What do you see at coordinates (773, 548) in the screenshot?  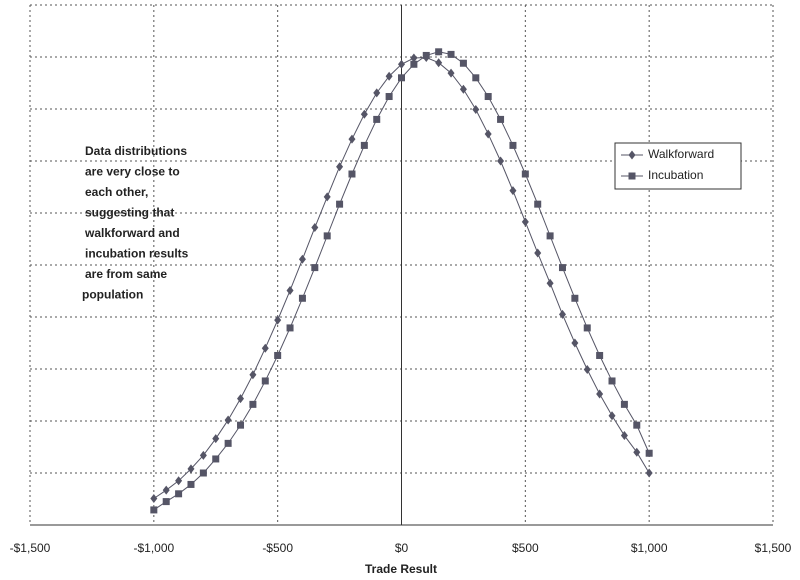 I see `x-tick-label: $1,500` at bounding box center [773, 548].